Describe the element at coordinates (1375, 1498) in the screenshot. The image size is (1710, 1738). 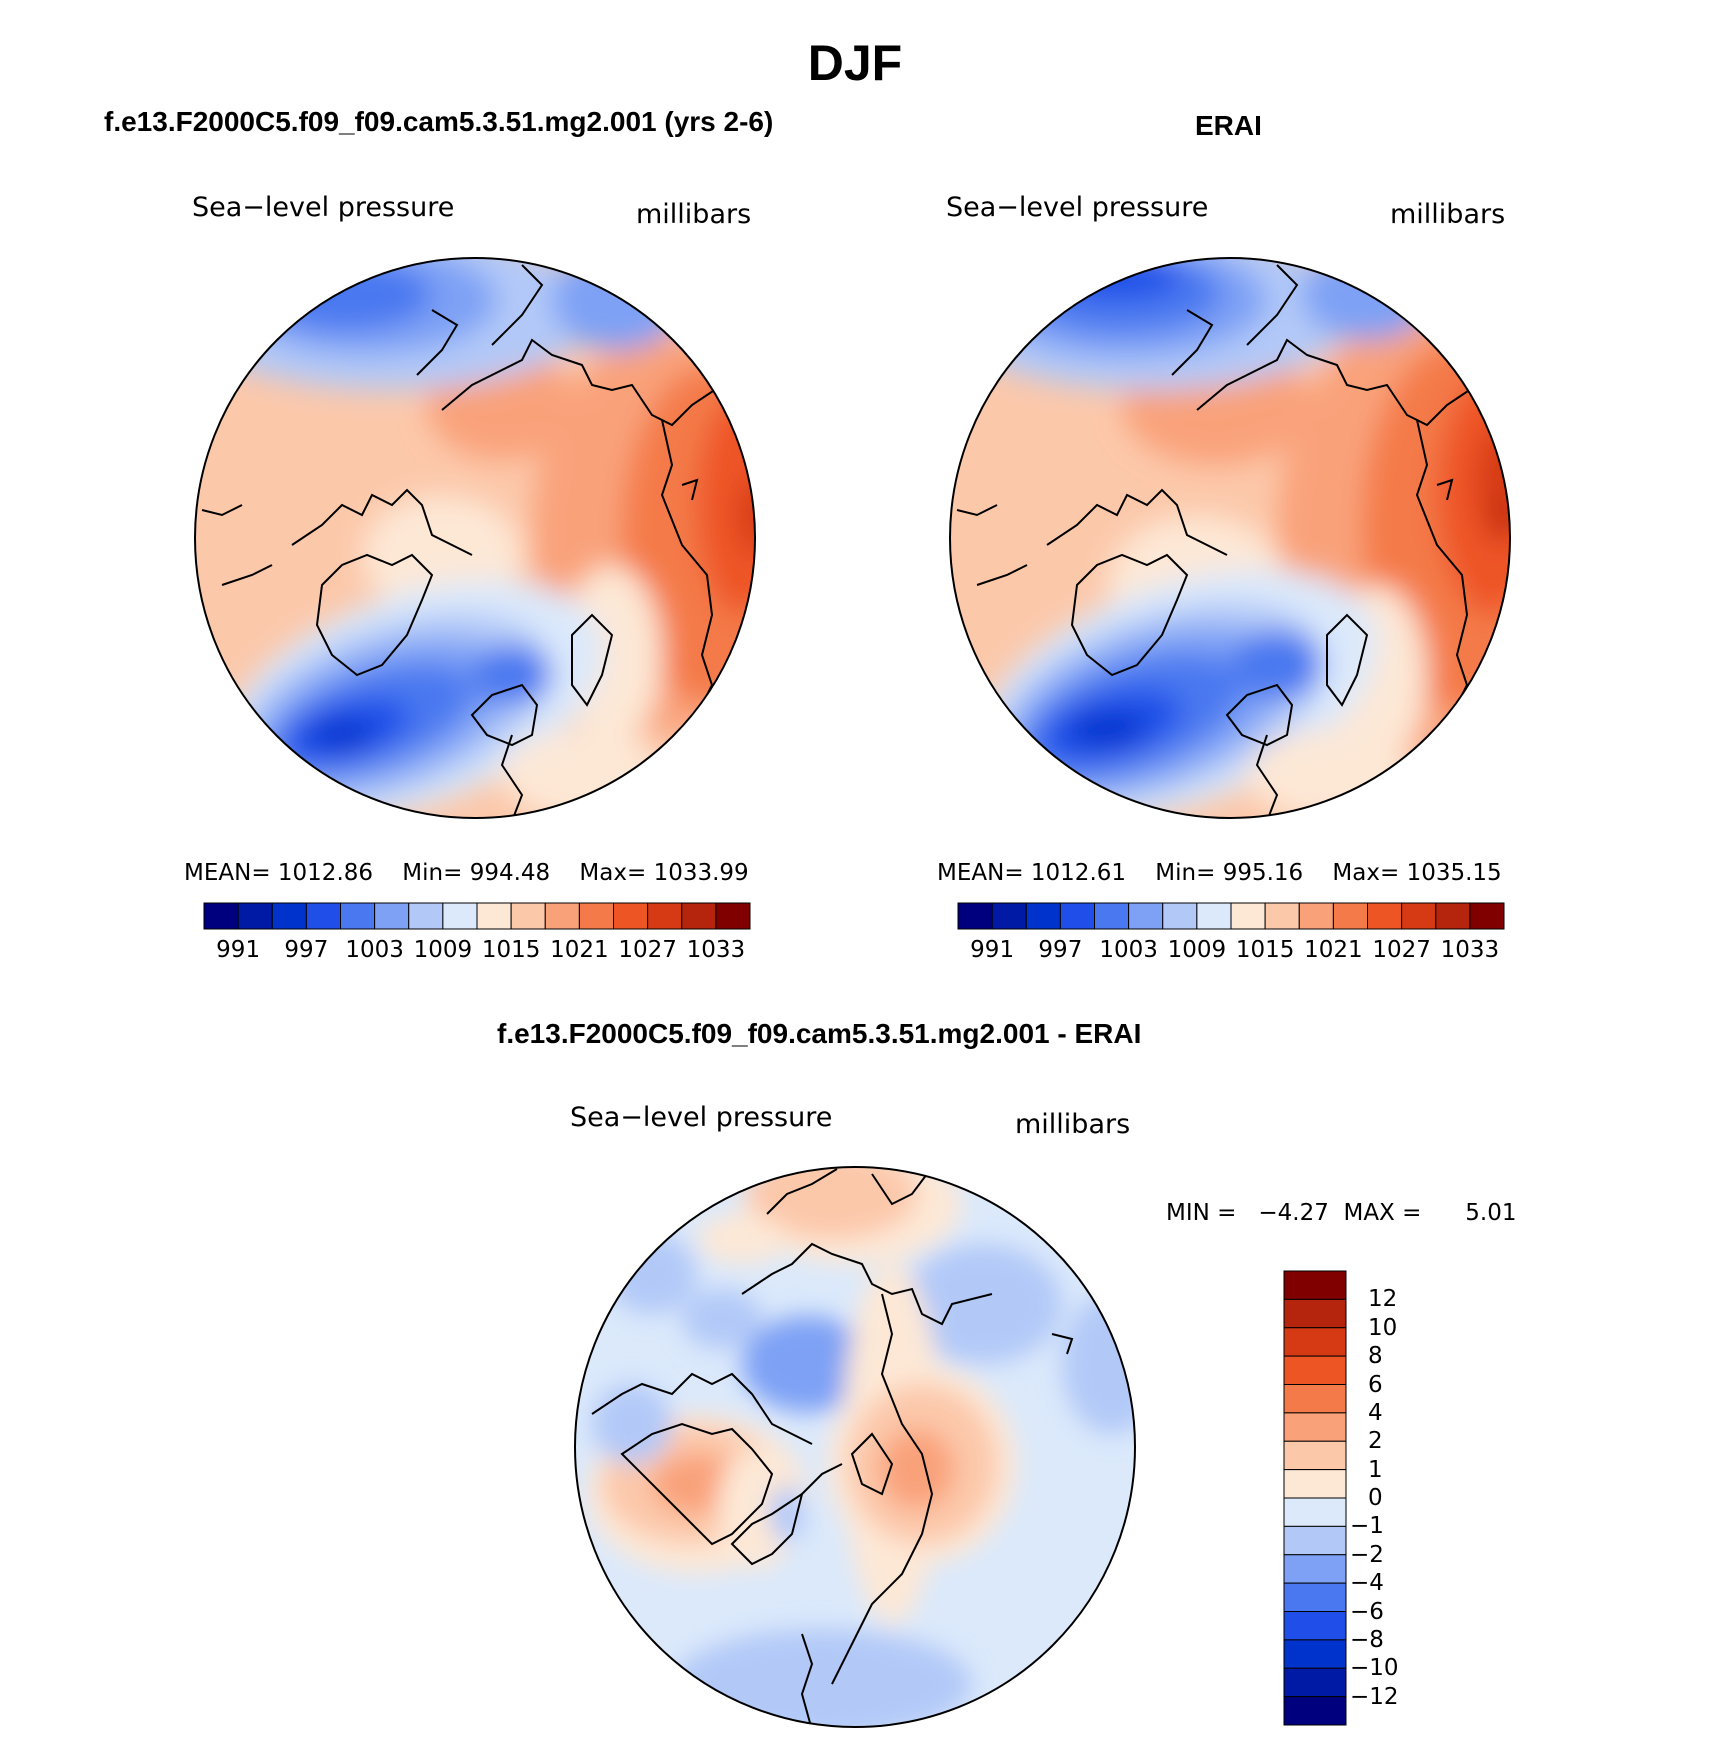
I see `diff-colorbar-label: 0` at that location.